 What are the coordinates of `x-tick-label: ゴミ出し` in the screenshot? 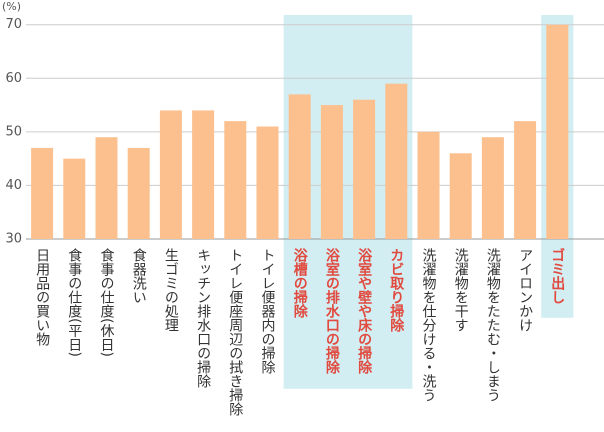 It's located at (557, 275).